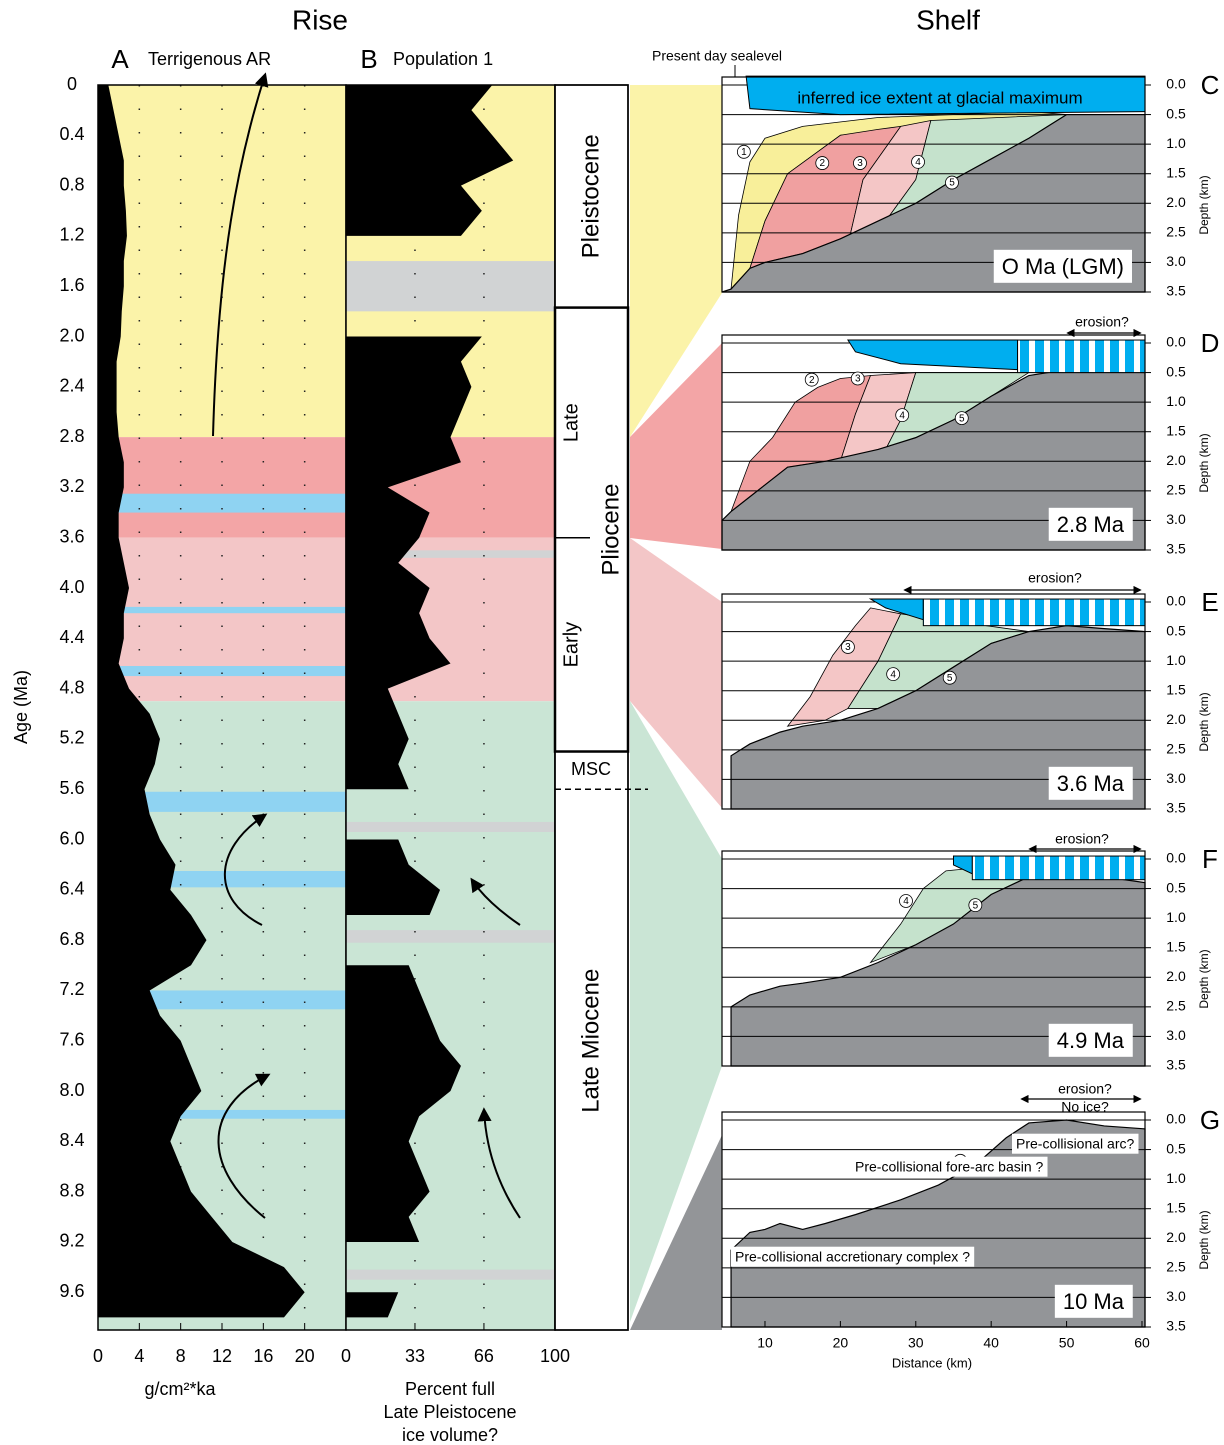 The width and height of the screenshot is (1224, 1445). What do you see at coordinates (932, 1362) in the screenshot?
I see `distance-axis-label: Distance (km)` at bounding box center [932, 1362].